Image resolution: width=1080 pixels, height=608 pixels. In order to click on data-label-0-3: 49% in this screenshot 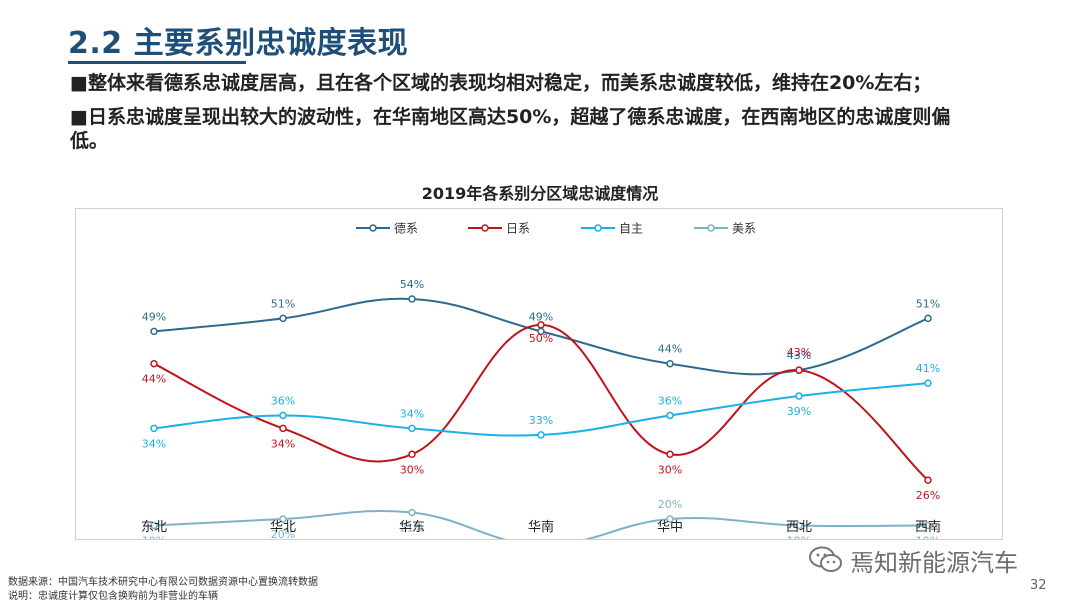, I will do `click(541, 316)`.